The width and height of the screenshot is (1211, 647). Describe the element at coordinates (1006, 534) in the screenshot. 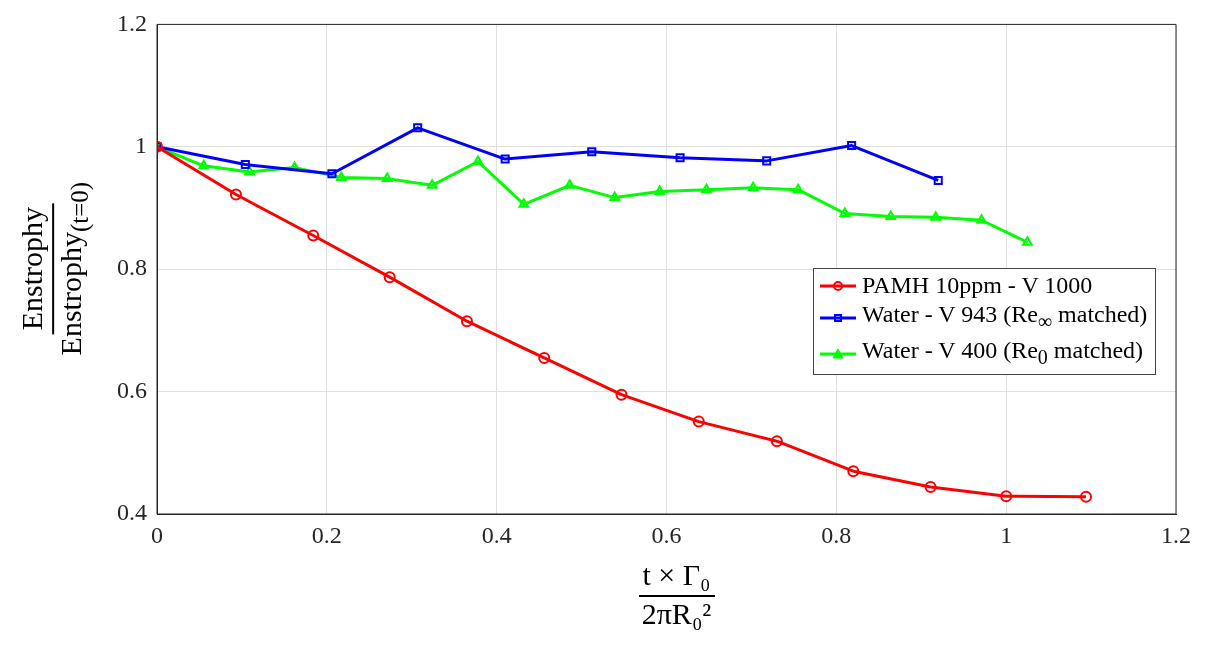

I see `x-tick-label: 1` at that location.